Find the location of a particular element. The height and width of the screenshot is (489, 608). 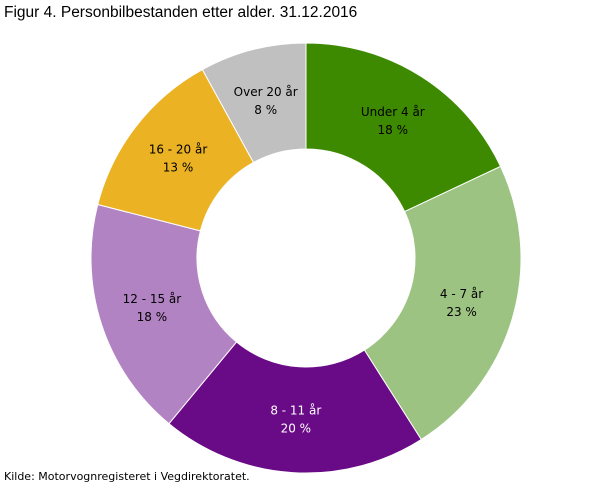

slice-label: 16 - 20 år is located at coordinates (178, 150).